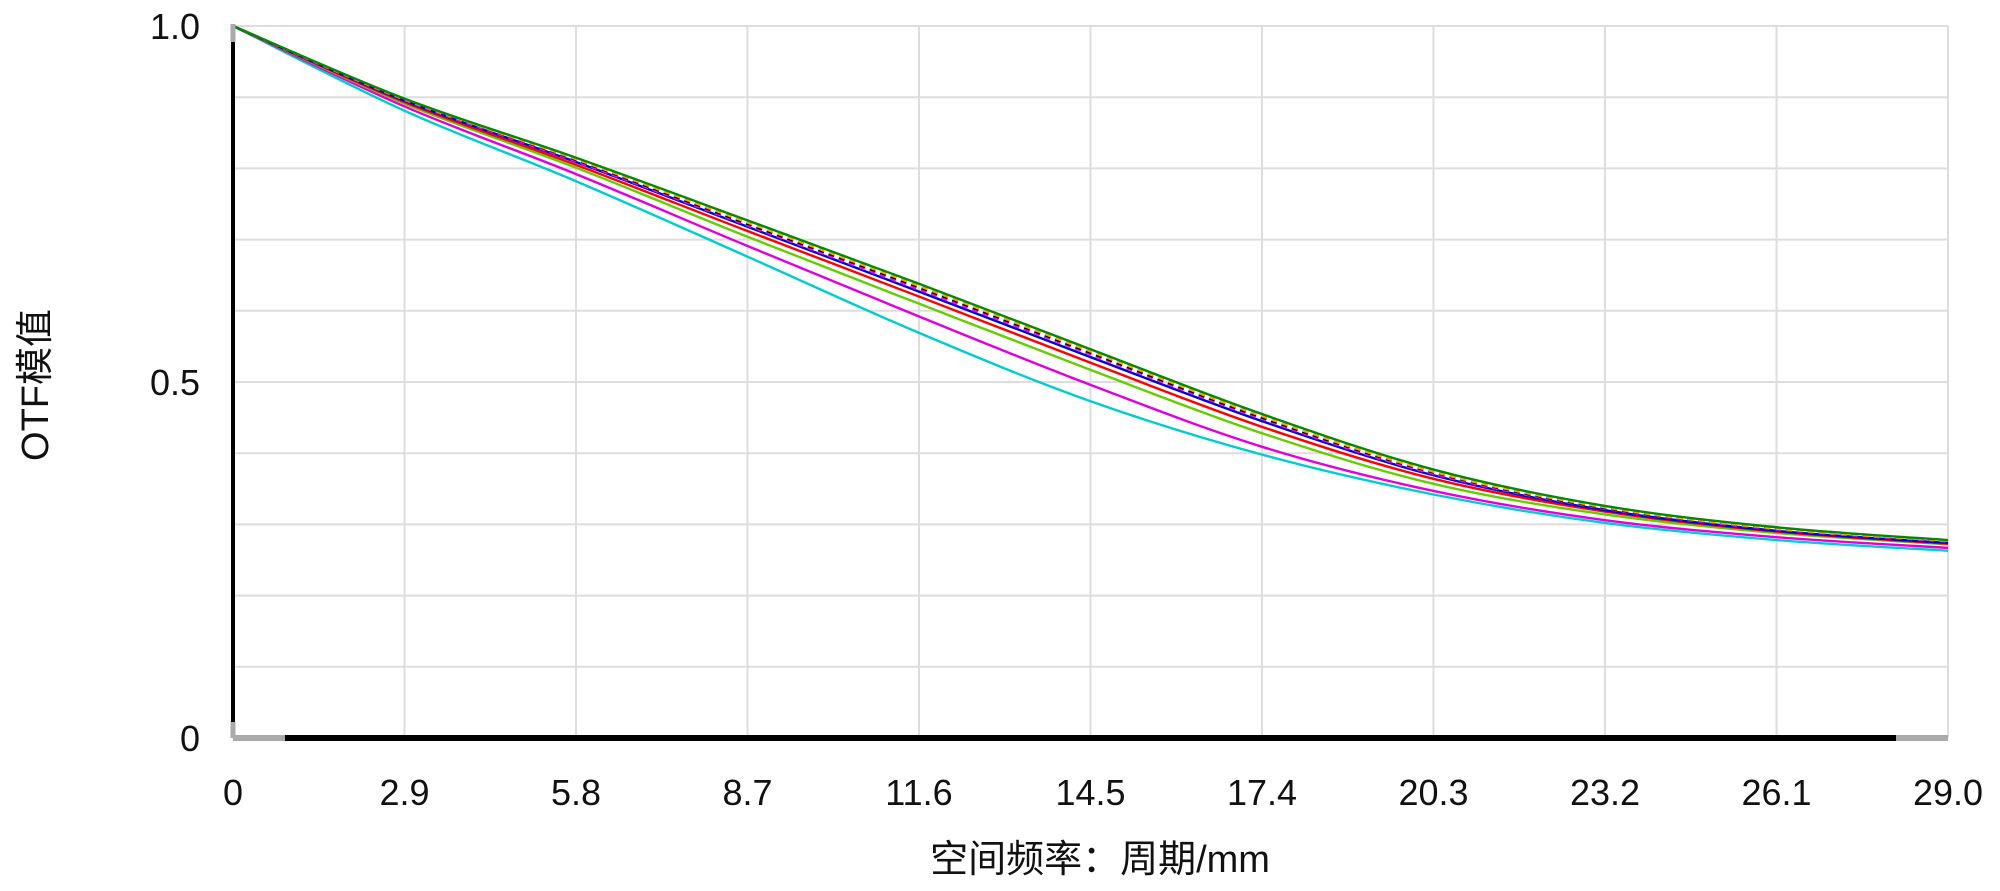 Image resolution: width=2000 pixels, height=891 pixels. Describe the element at coordinates (190, 738) in the screenshot. I see `y-tick-label: 0` at that location.